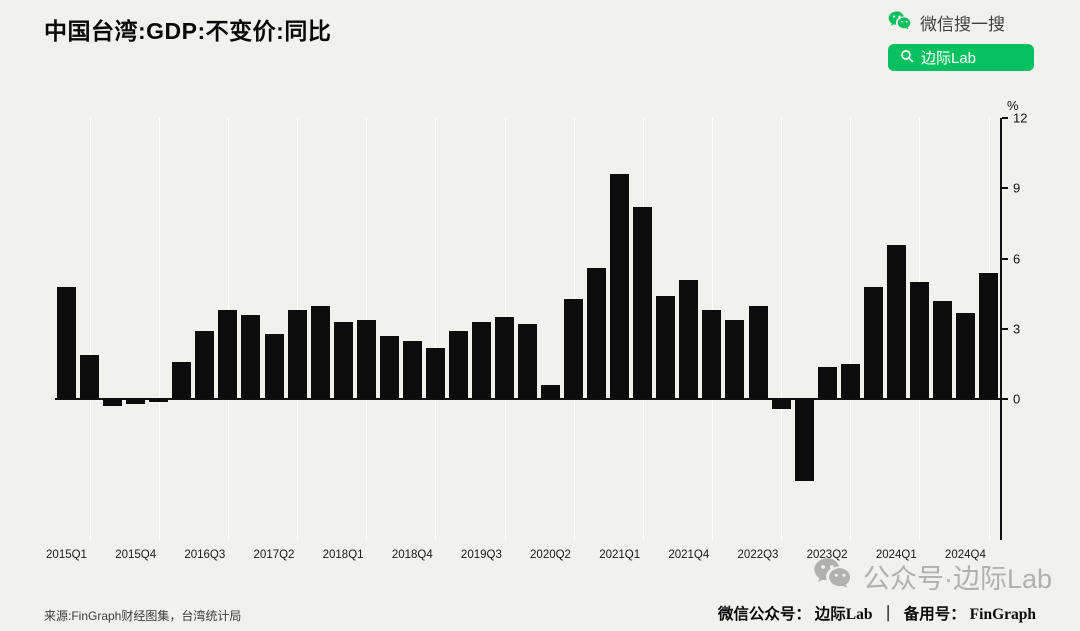  I want to click on bar-2018Q2, so click(366, 359).